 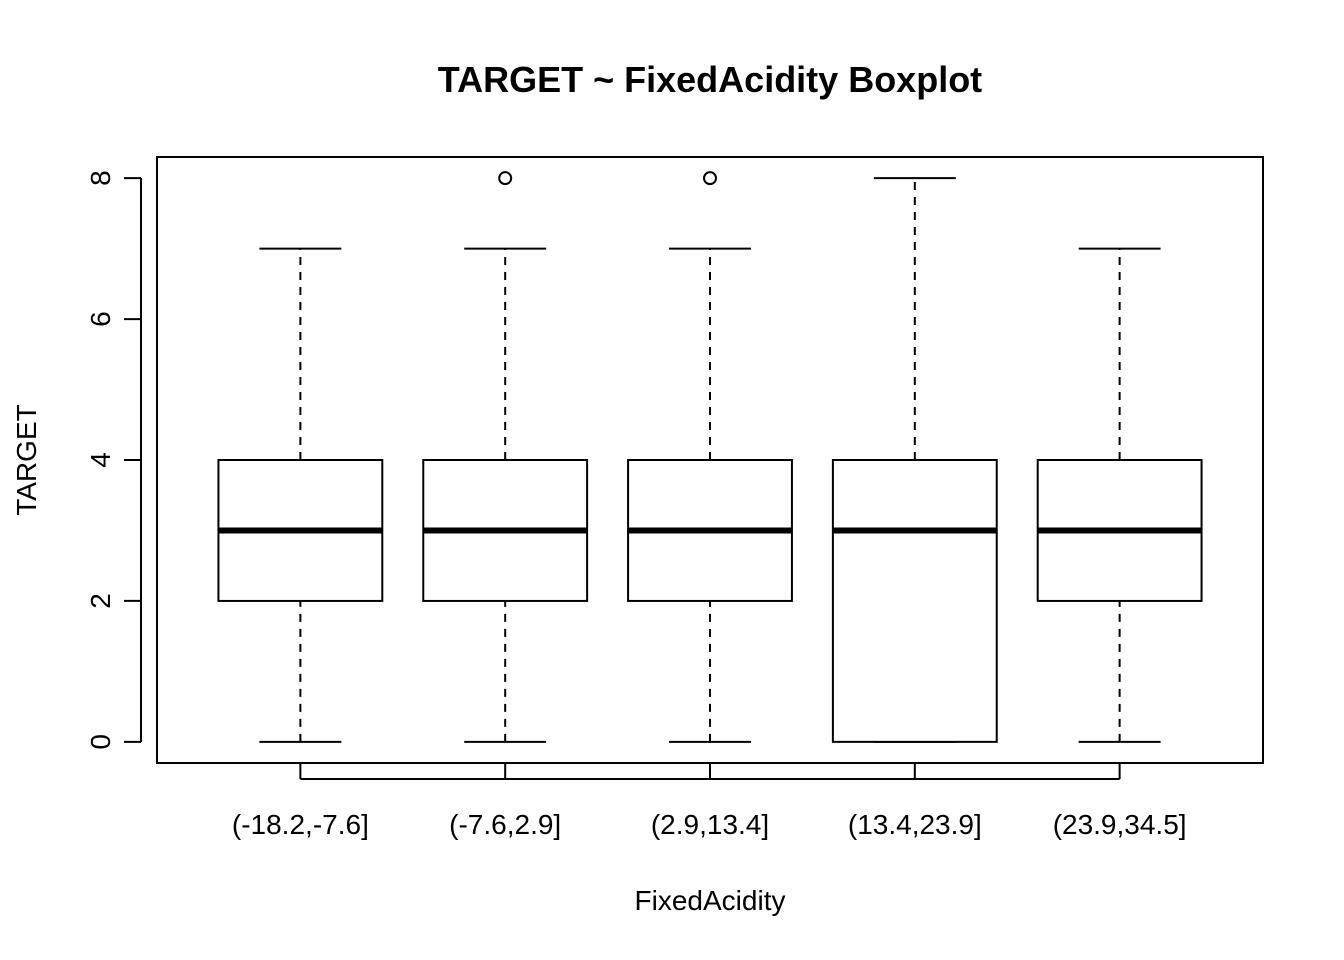 I want to click on y-tick-label: 2, so click(x=100, y=601).